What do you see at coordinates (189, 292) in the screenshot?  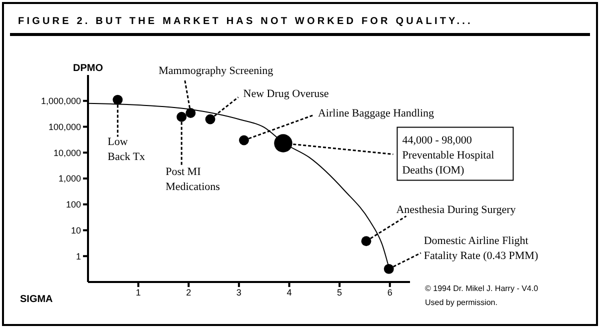 I see `x-tick-label: 2` at bounding box center [189, 292].